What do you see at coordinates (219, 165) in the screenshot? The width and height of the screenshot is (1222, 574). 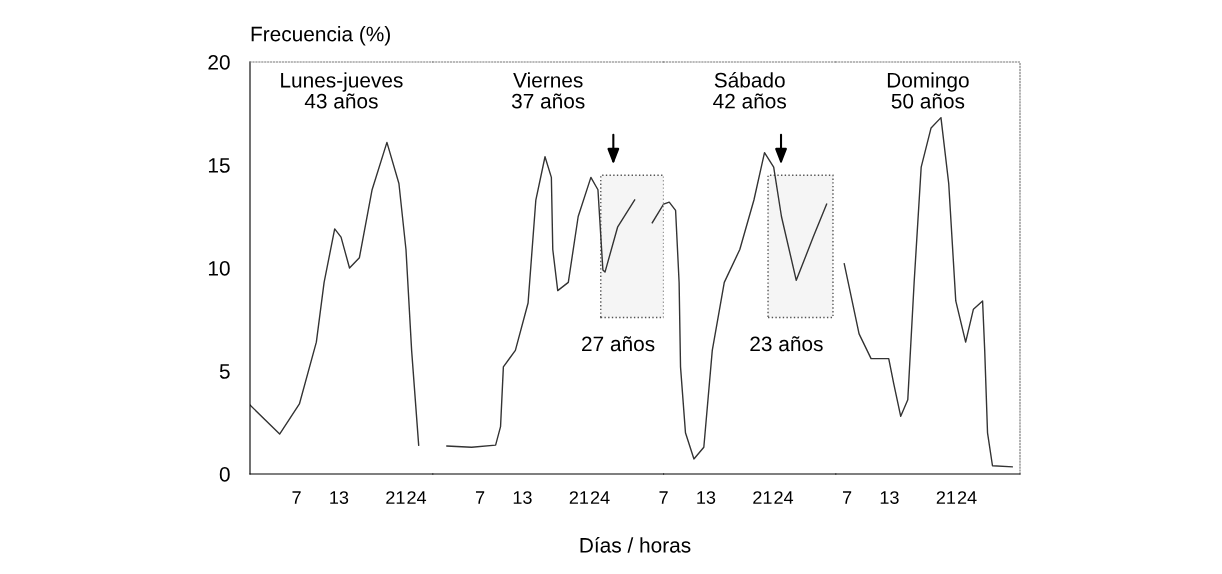 I see `y-tick-label: 15` at bounding box center [219, 165].